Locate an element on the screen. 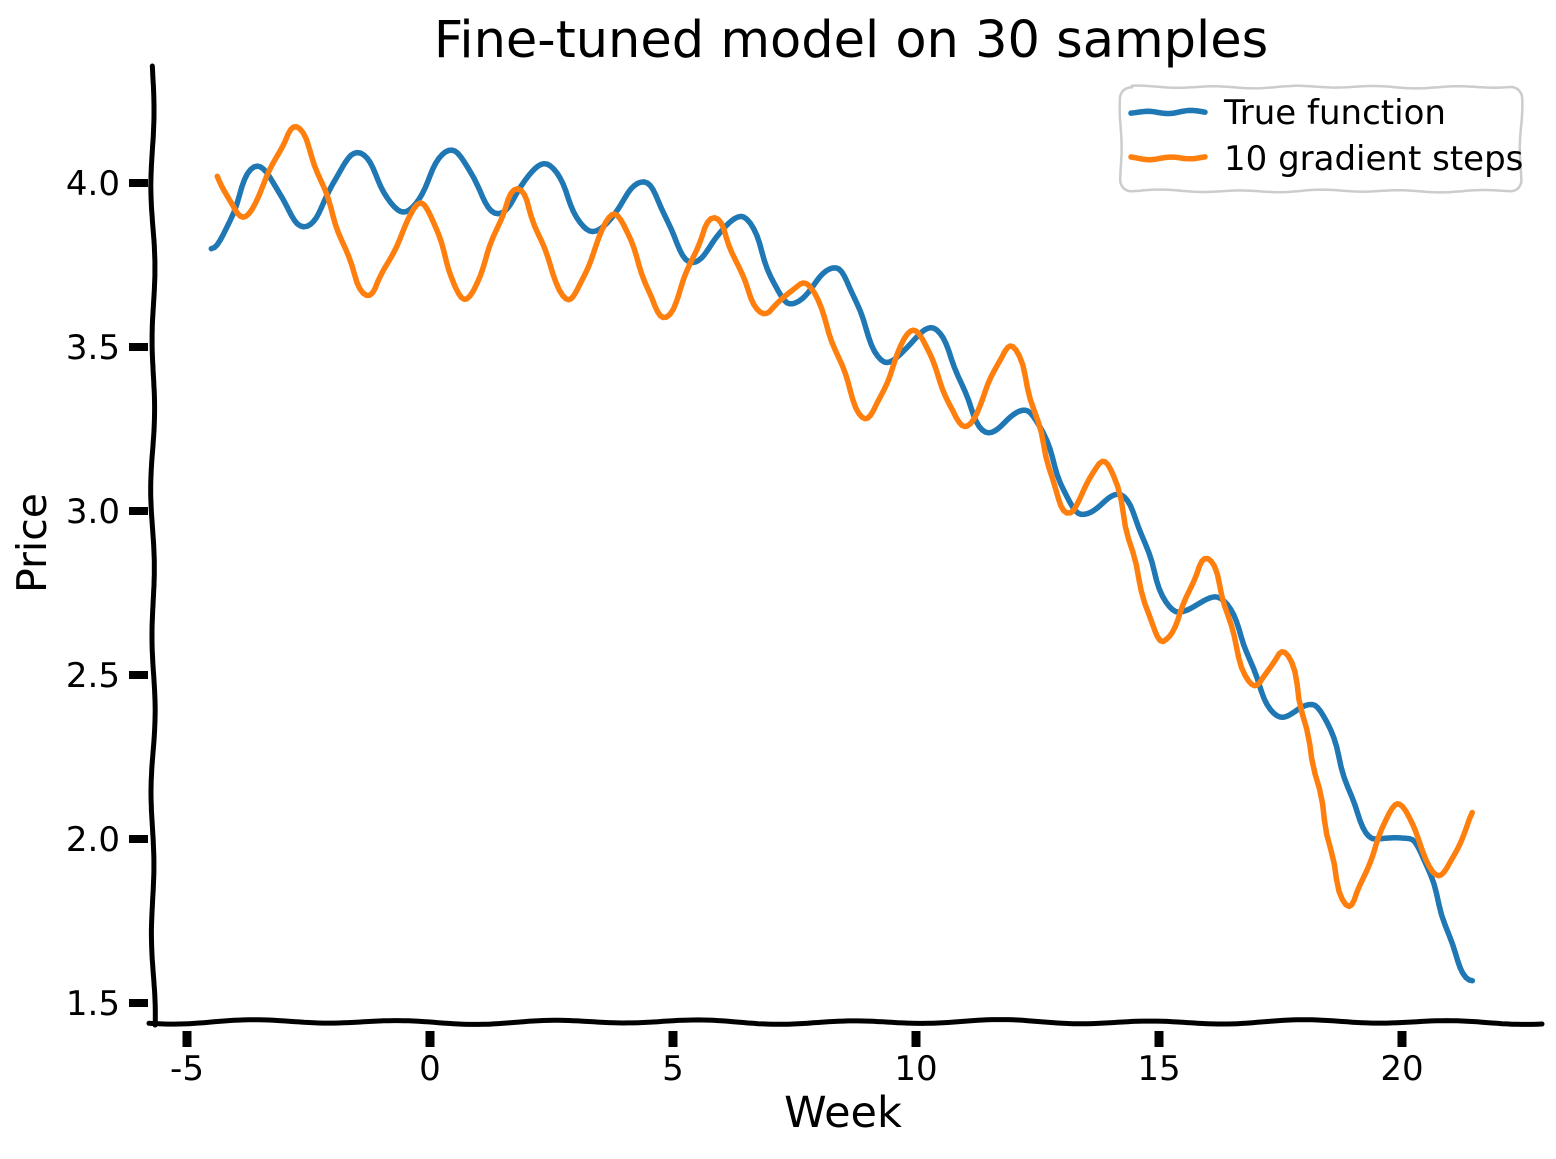 The width and height of the screenshot is (1556, 1159). x-tick-label: 0 is located at coordinates (430, 1069).